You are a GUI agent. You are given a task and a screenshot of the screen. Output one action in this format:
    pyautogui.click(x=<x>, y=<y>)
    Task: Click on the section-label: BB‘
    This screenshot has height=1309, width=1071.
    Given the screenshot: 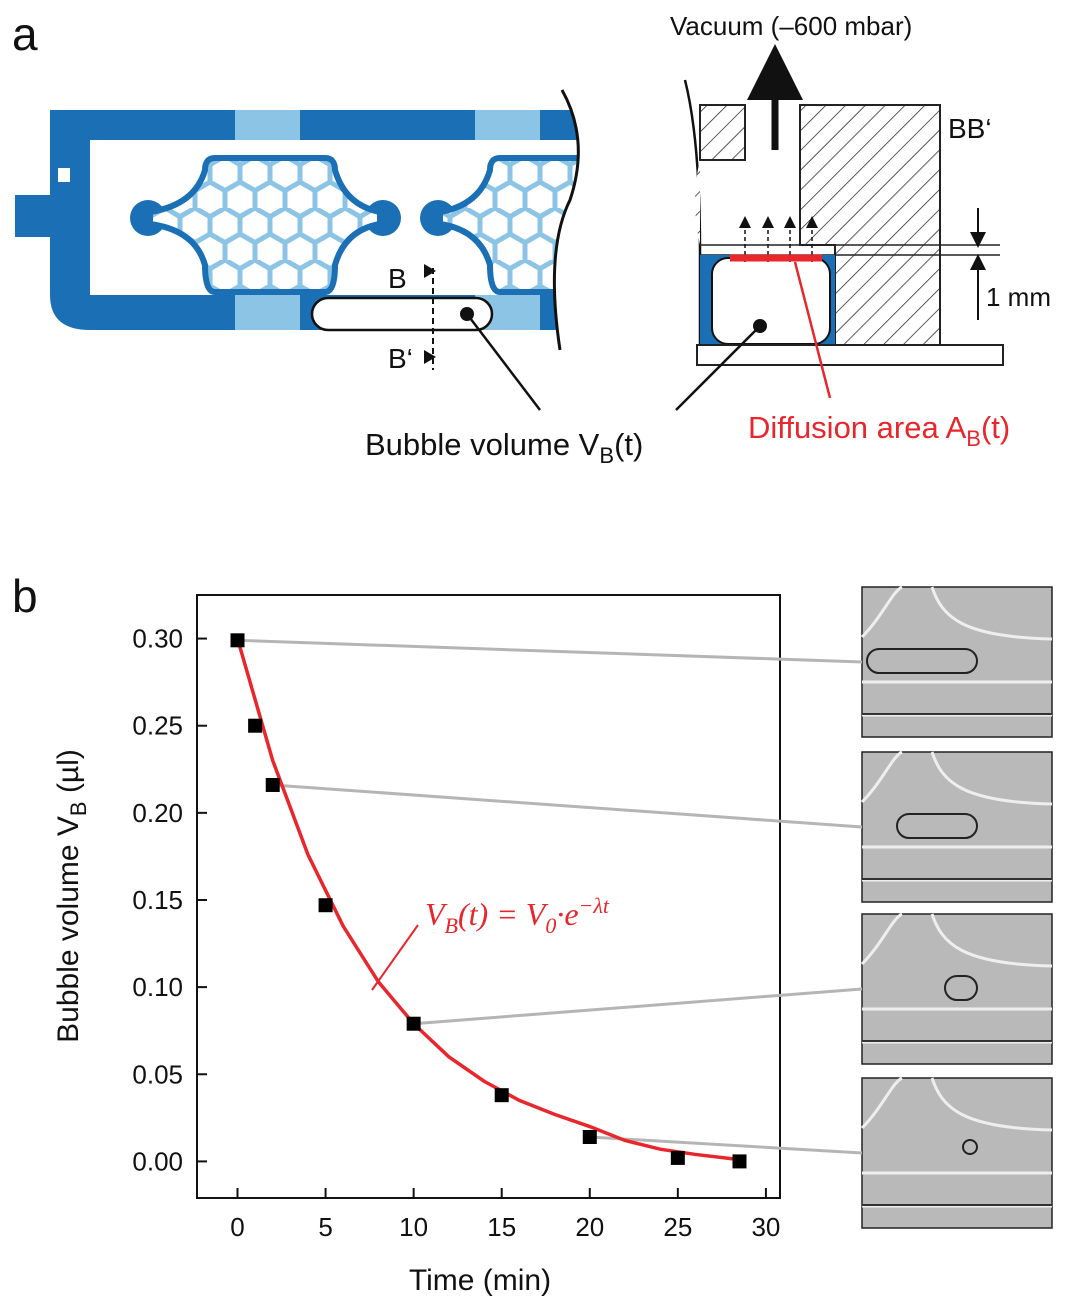 What is the action you would take?
    pyautogui.click(x=970, y=128)
    